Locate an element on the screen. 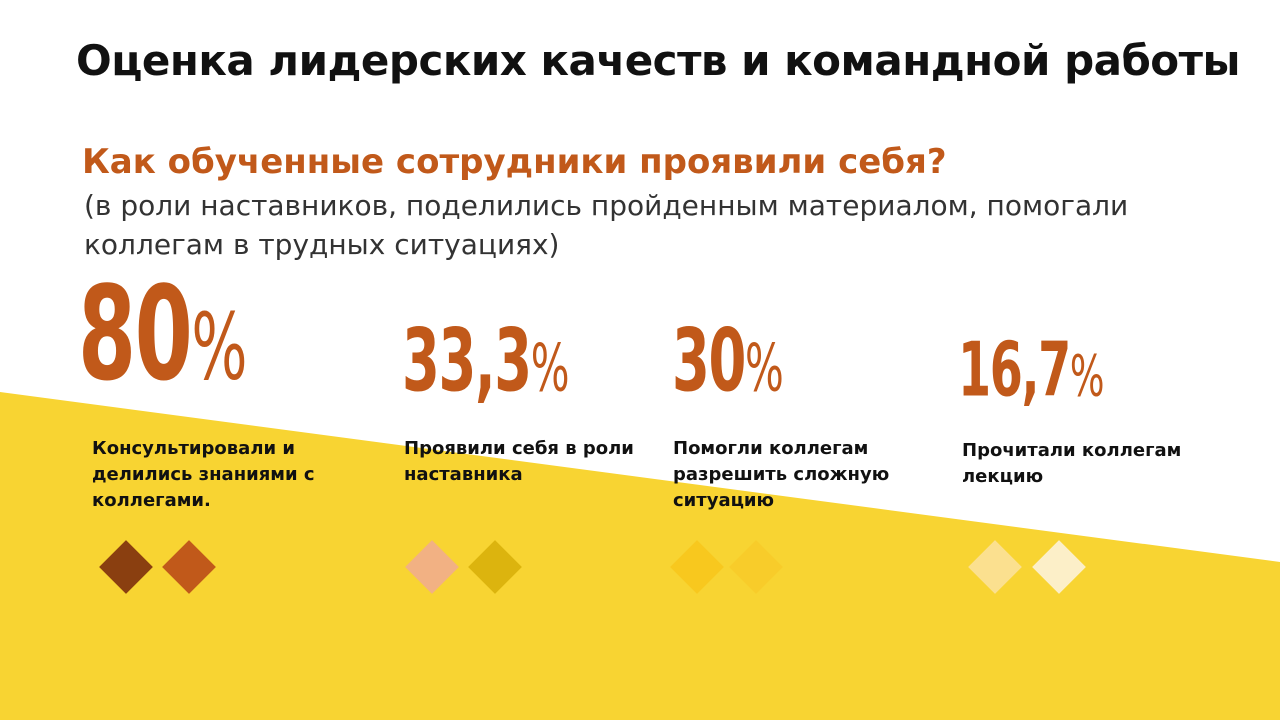 Image resolution: width=1280 pixels, height=720 pixels. stat-value: 30% is located at coordinates (728, 360).